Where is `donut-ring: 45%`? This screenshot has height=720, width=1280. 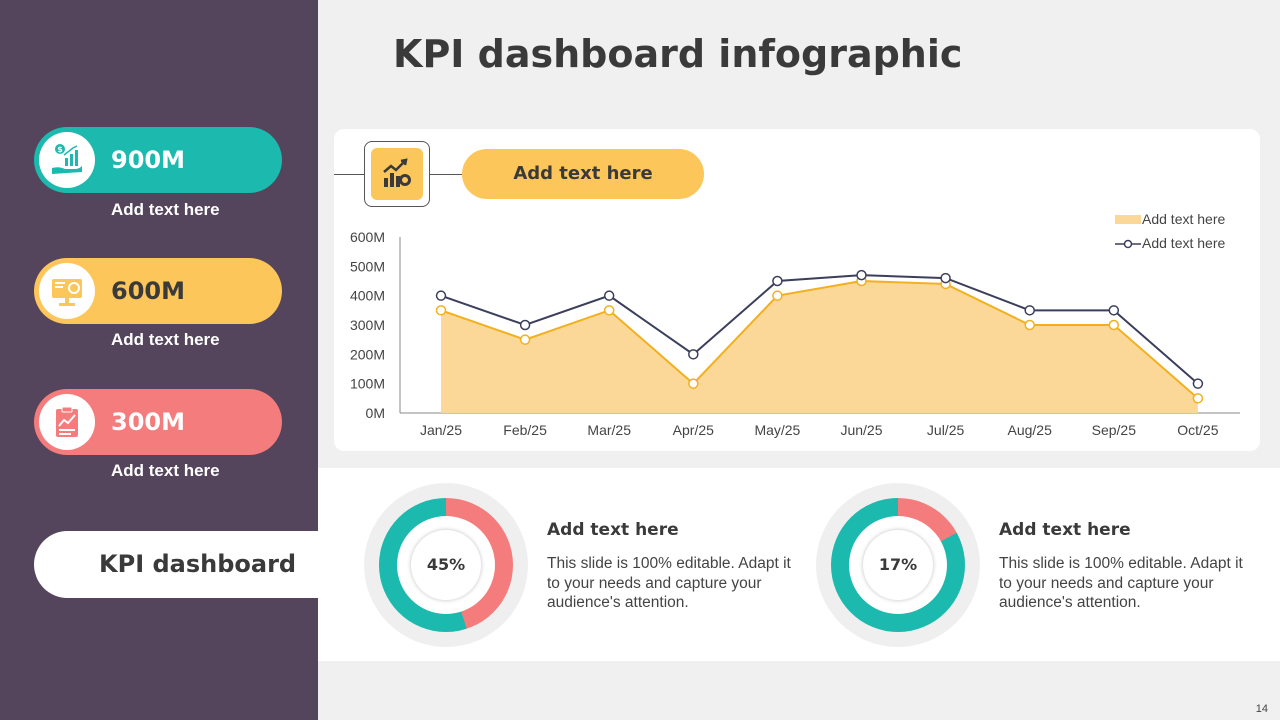 donut-ring: 45% is located at coordinates (446, 565).